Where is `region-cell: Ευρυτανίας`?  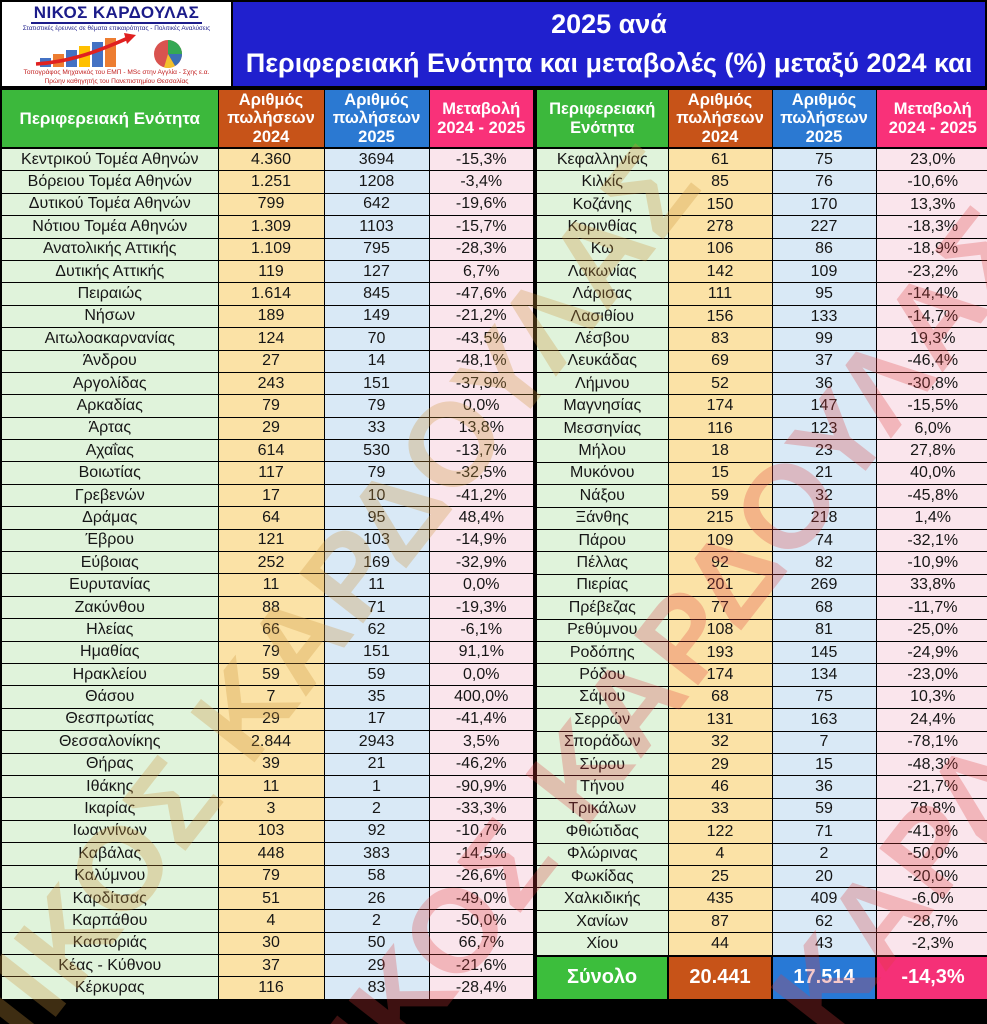 region-cell: Ευρυτανίας is located at coordinates (109, 585).